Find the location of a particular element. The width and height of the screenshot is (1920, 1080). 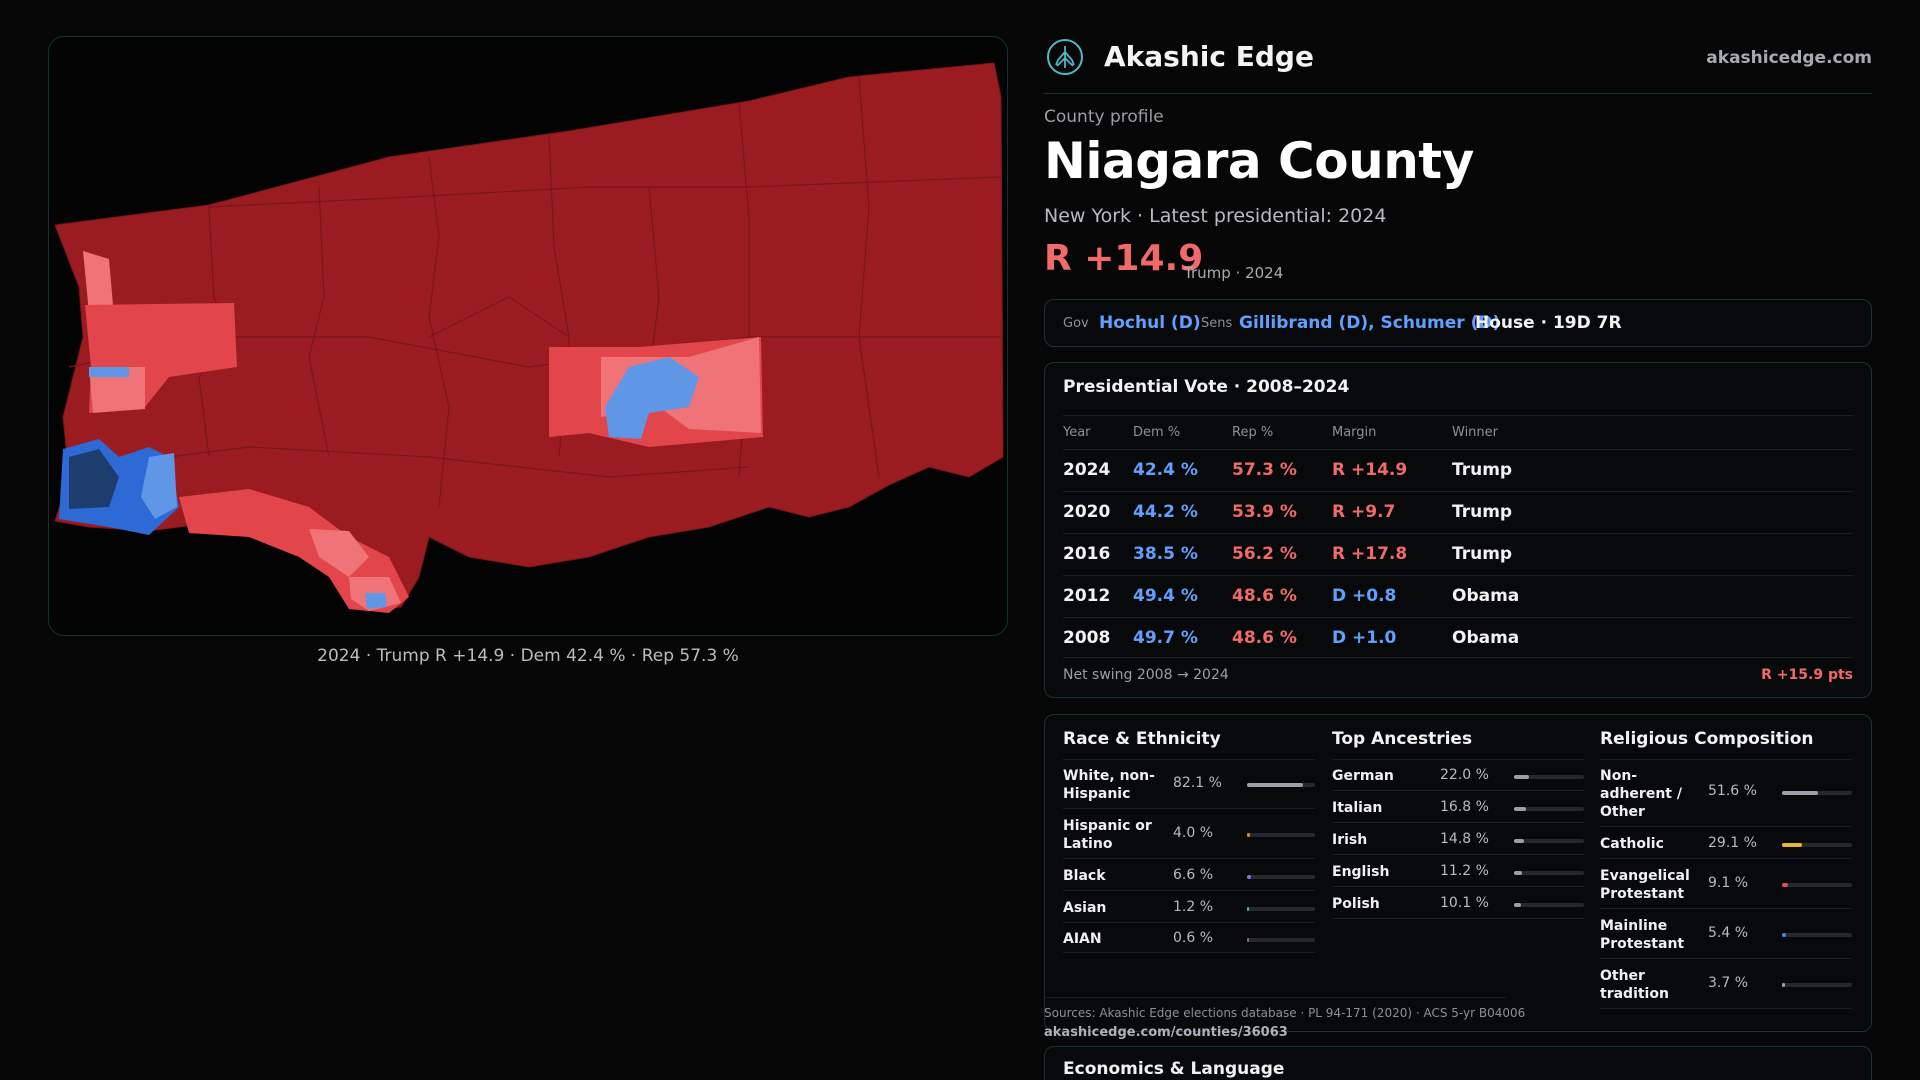

race-row: AIAN 0.6 % is located at coordinates (1189, 938).